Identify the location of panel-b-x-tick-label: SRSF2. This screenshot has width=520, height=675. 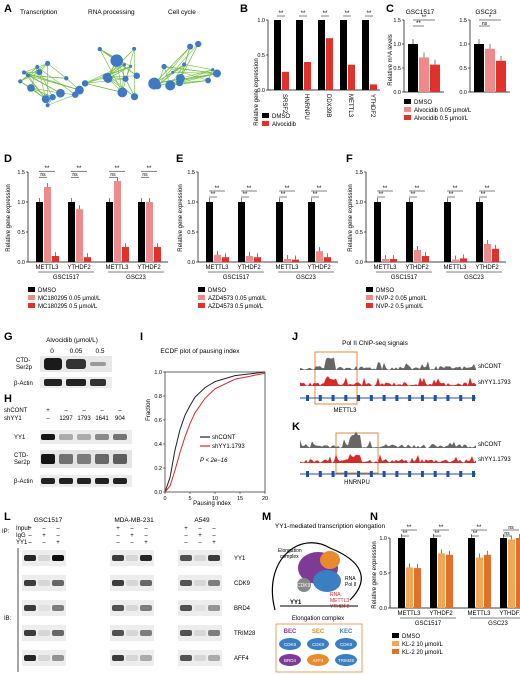
(284, 104).